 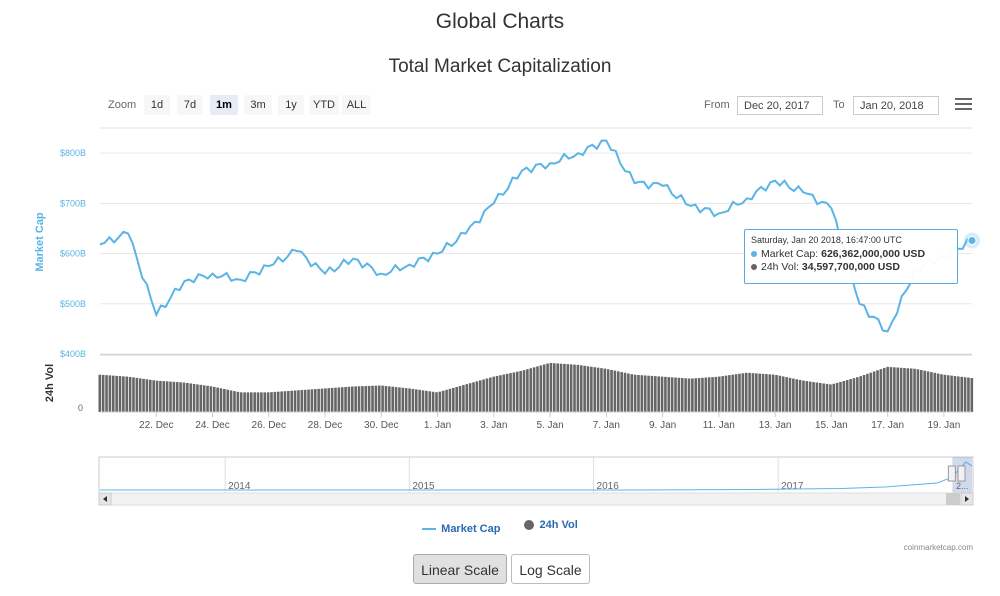 What do you see at coordinates (550, 525) in the screenshot?
I see `legend-item-volume: 24h Vol` at bounding box center [550, 525].